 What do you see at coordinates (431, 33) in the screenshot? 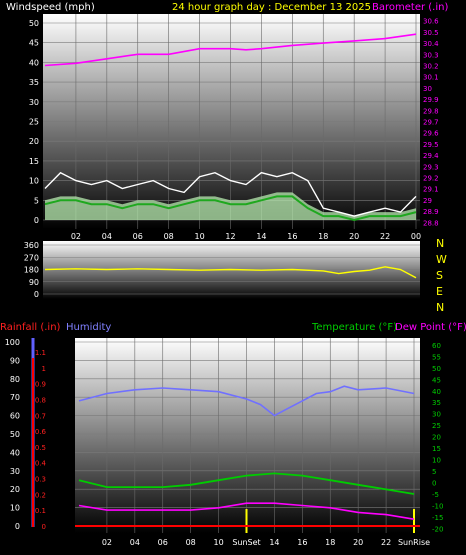
I see `y-right-tick-label: 30.5` at bounding box center [431, 33].